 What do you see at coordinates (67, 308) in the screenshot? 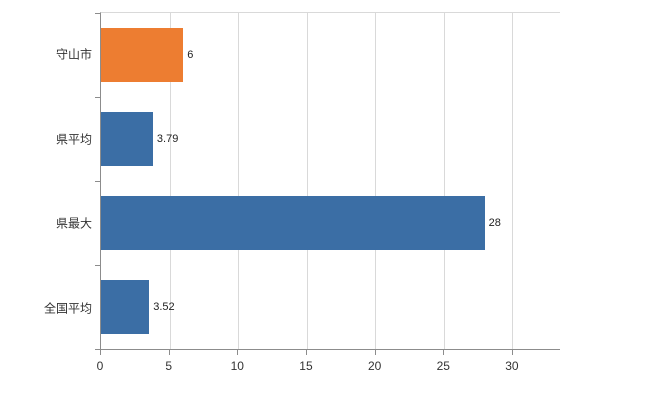
I see `category-label: 全国平均` at bounding box center [67, 308].